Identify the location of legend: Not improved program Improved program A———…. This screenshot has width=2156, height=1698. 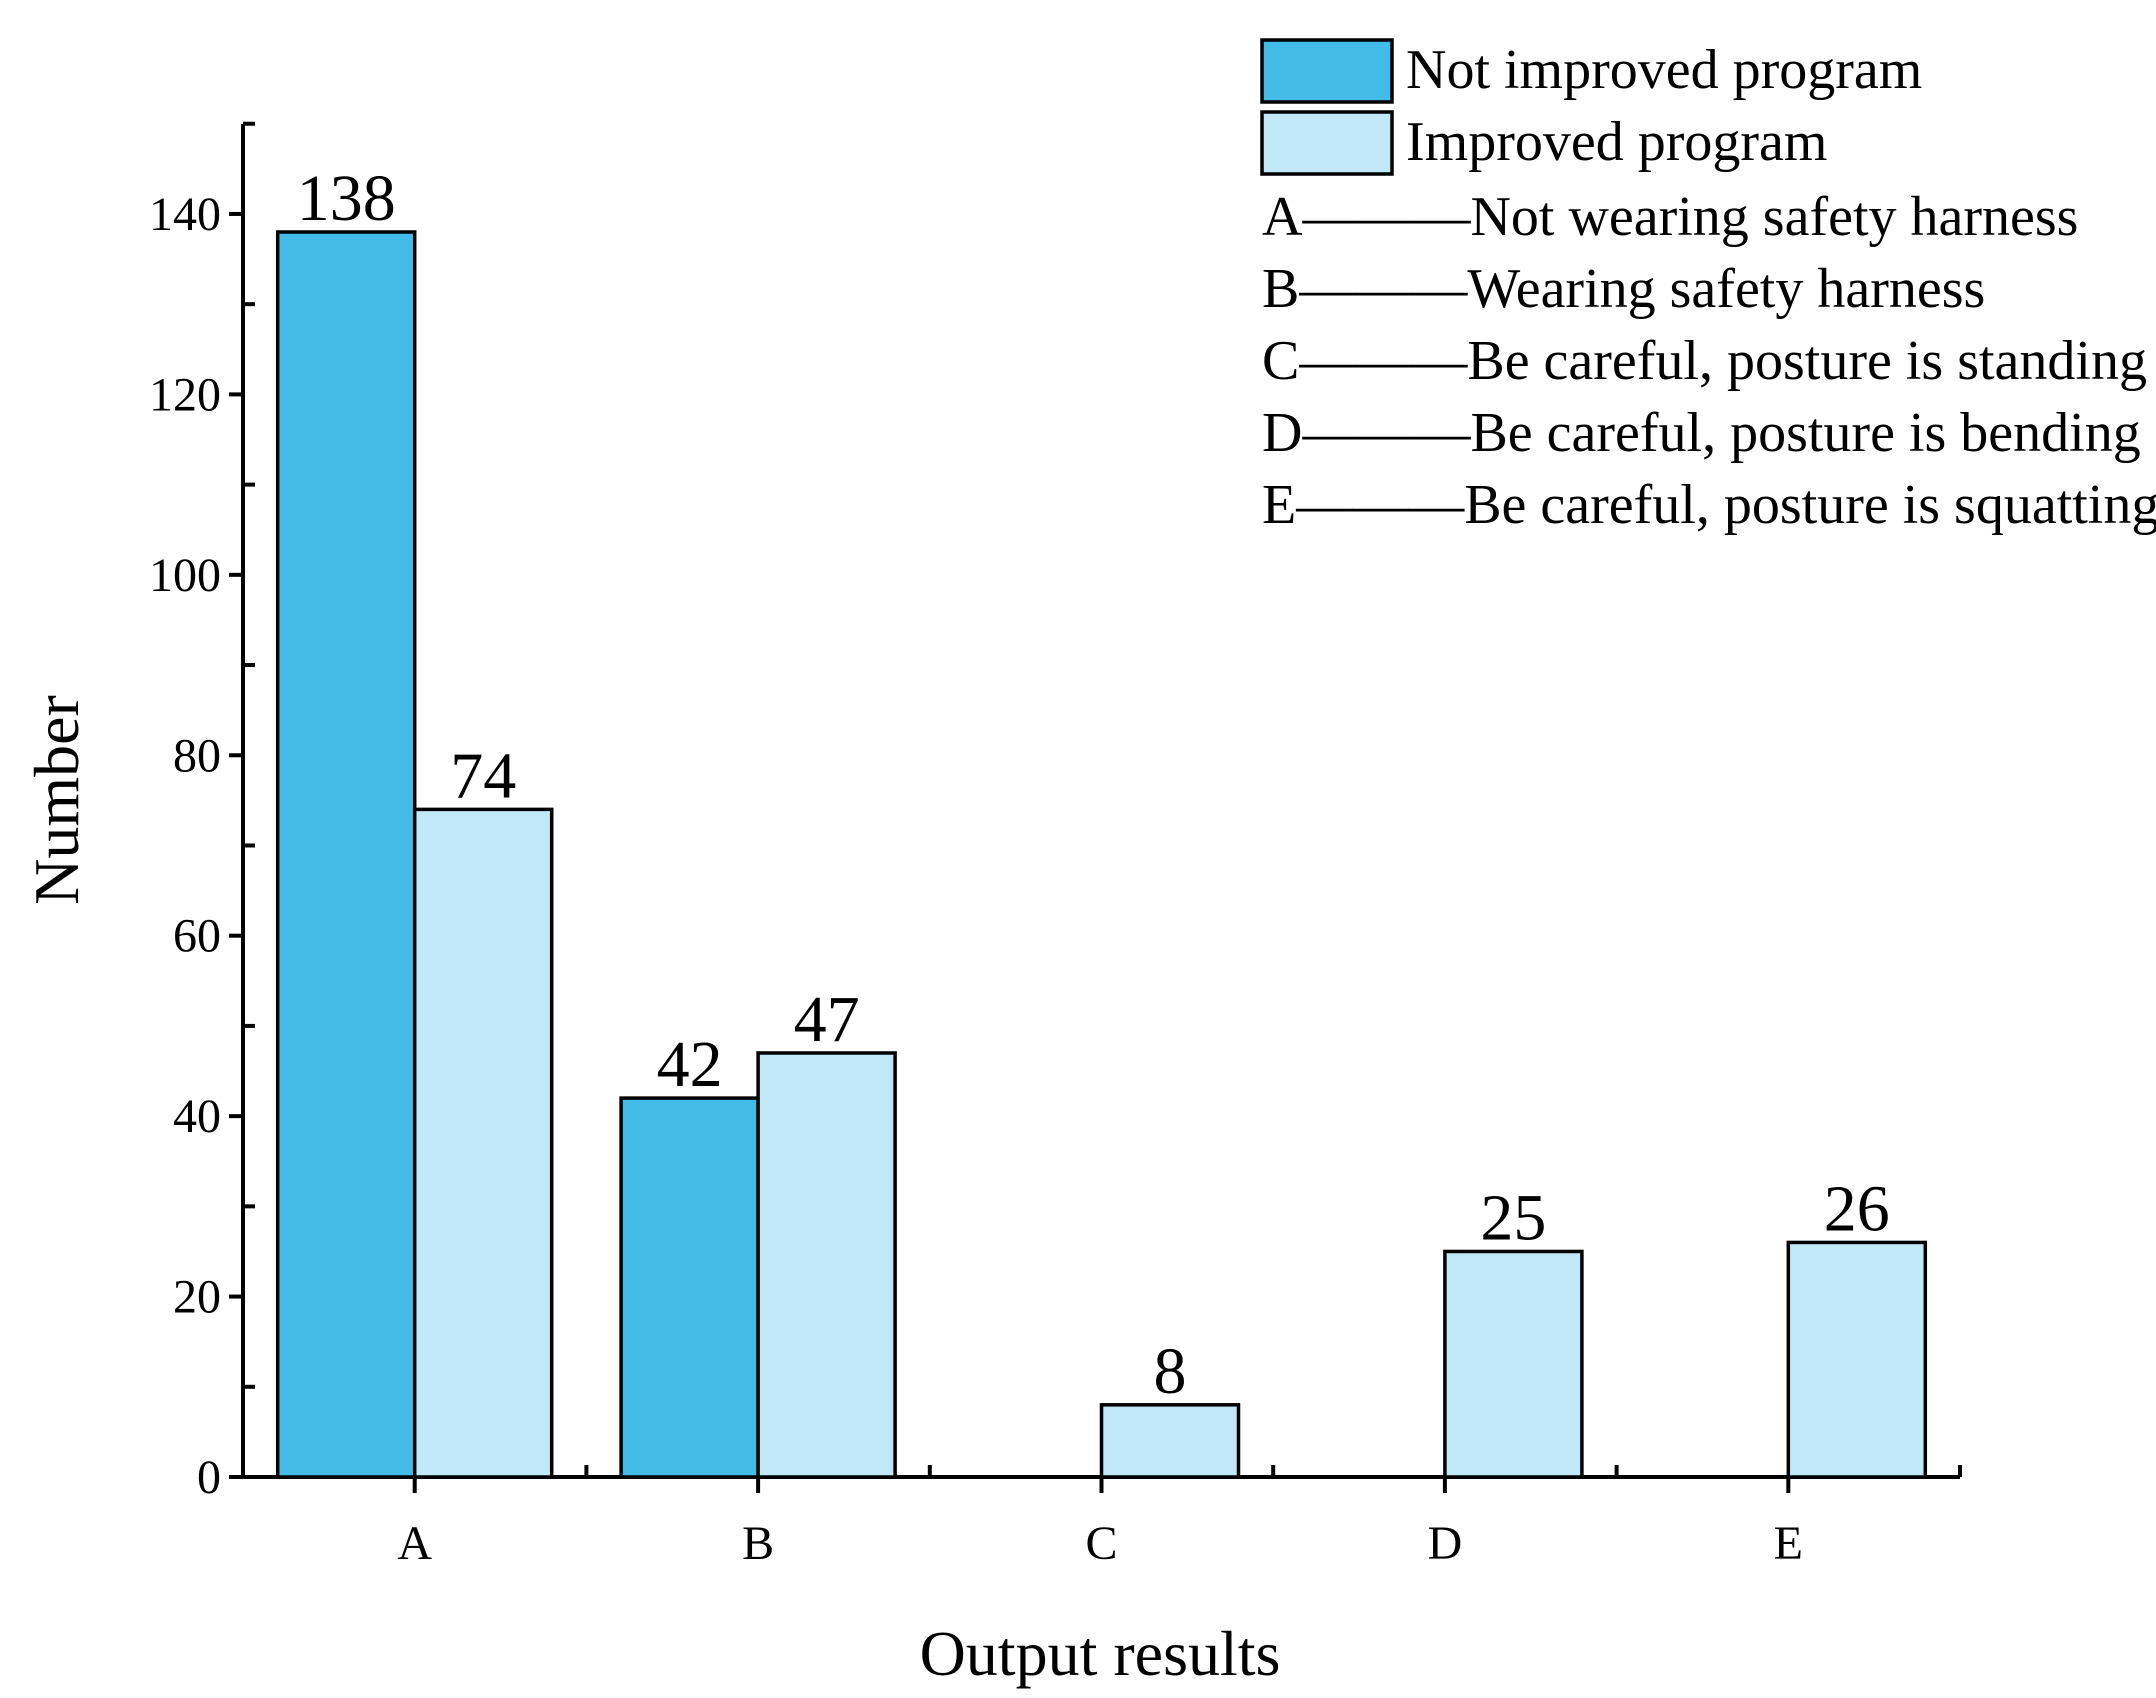
(1708, 287).